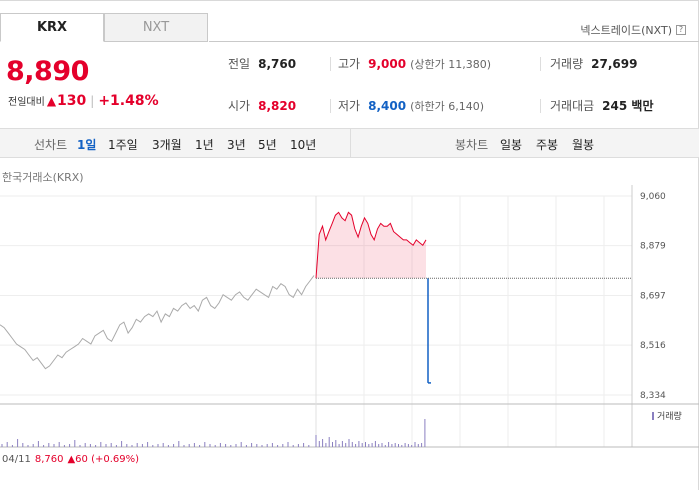  What do you see at coordinates (653, 416) in the screenshot?
I see `volume-legend-swatch` at bounding box center [653, 416].